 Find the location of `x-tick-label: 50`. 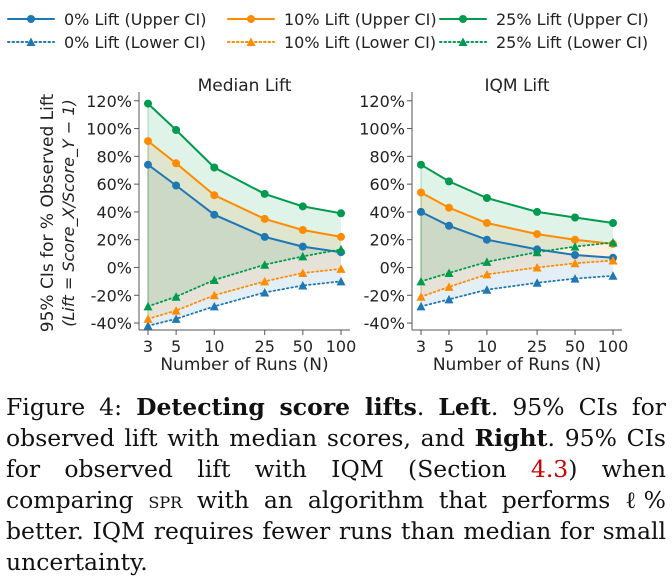

x-tick-label: 50 is located at coordinates (303, 346).